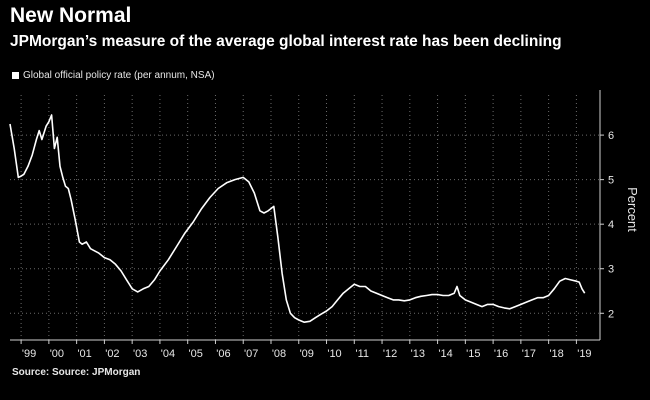 This screenshot has height=400, width=650. I want to click on x-tick-label-2005: '05, so click(196, 354).